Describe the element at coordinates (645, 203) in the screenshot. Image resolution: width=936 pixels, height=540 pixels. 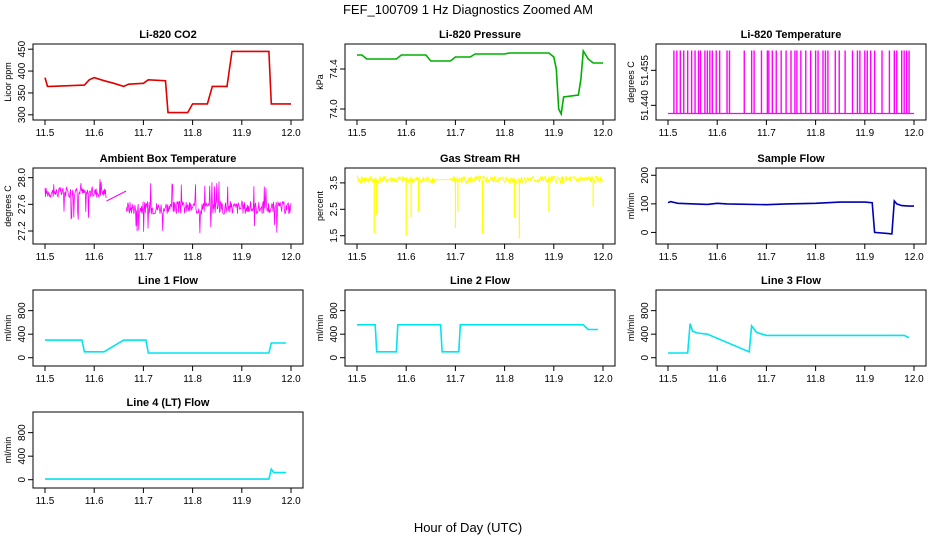
I see `y-tick-label: 100` at that location.